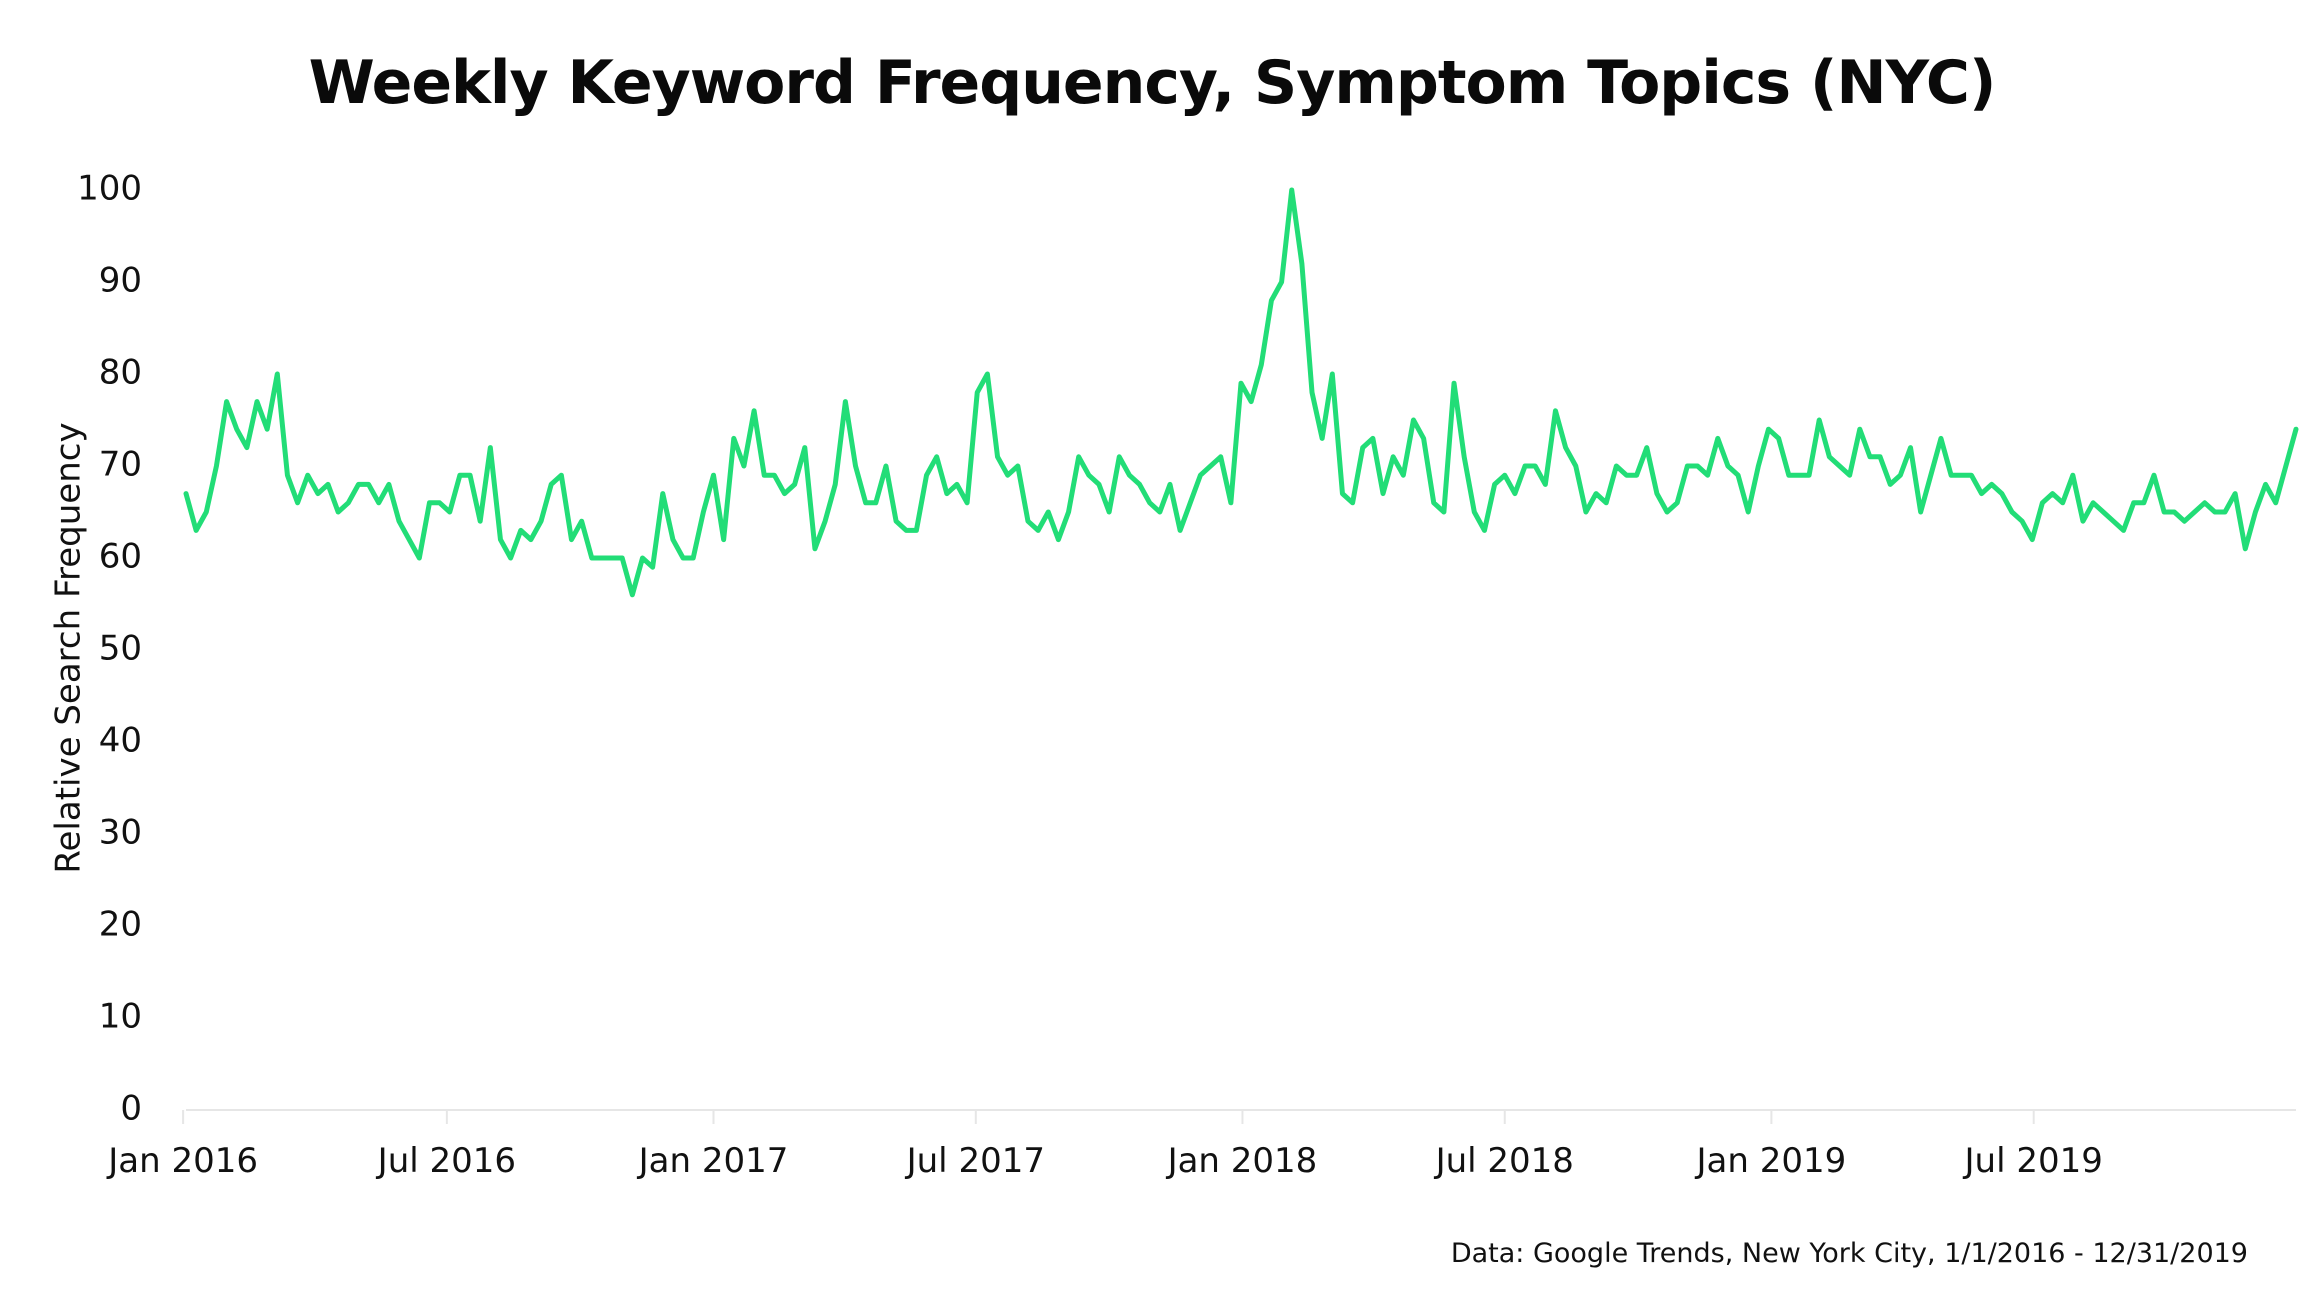 The height and width of the screenshot is (1296, 2304). I want to click on y-tick-label: 20, so click(120, 925).